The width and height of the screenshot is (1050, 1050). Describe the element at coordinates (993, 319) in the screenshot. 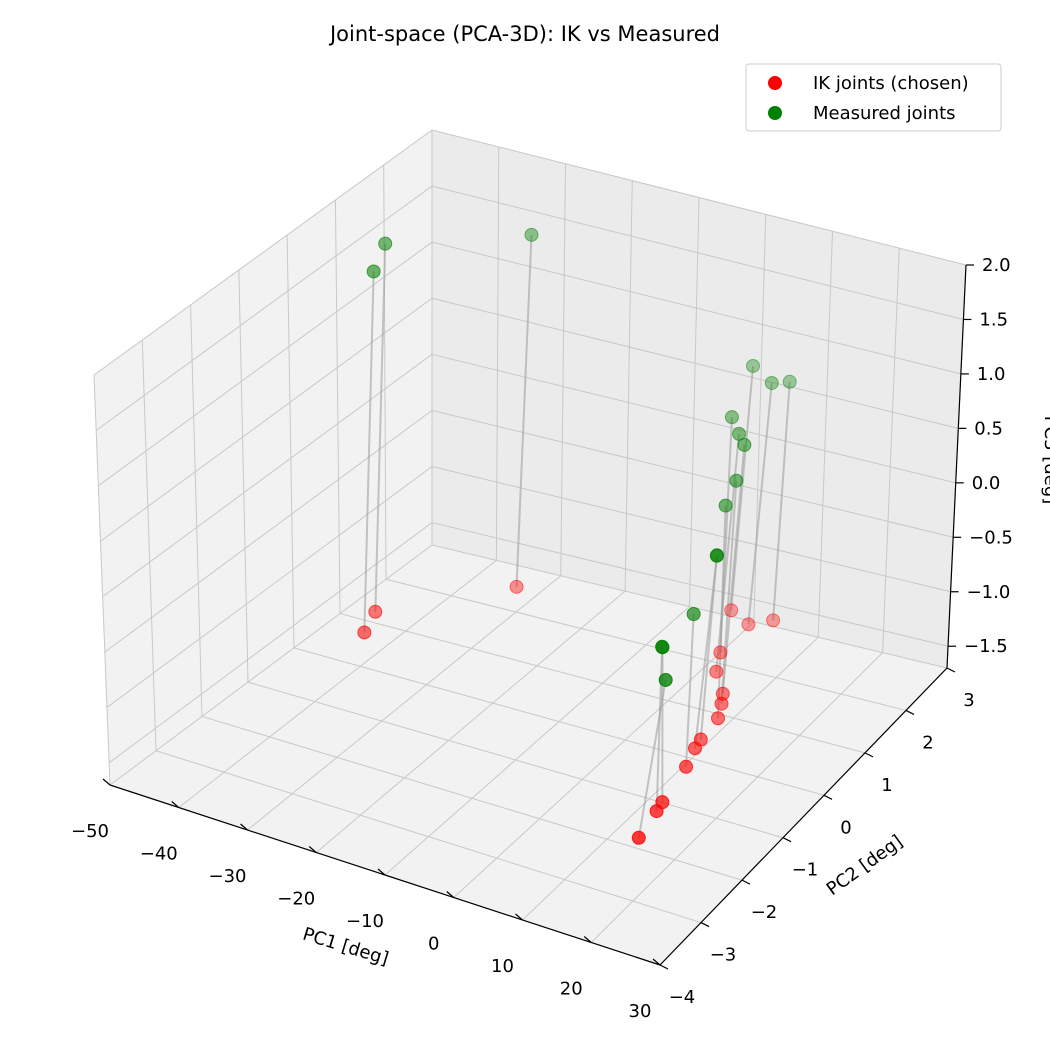

I see `z-tick-label: 1.5` at that location.